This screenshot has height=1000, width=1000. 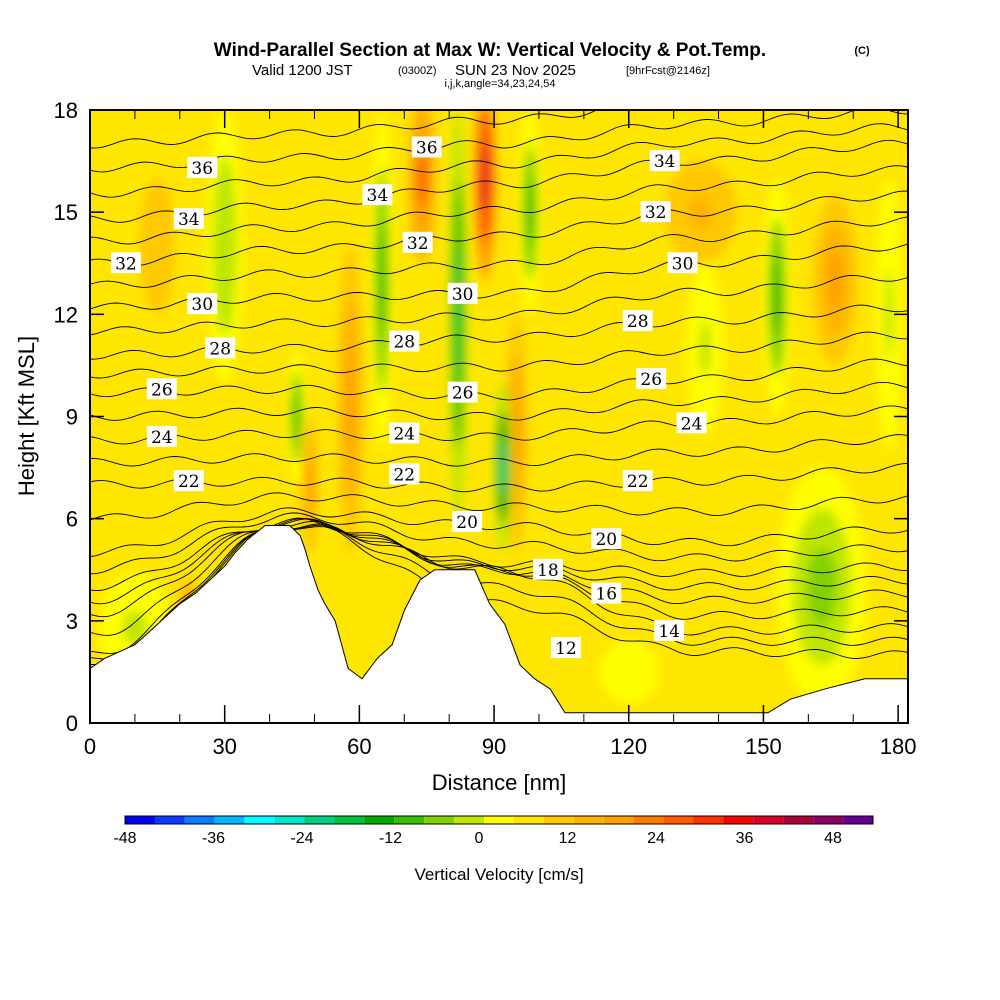 I want to click on y-tick-label: 0, so click(x=72, y=723).